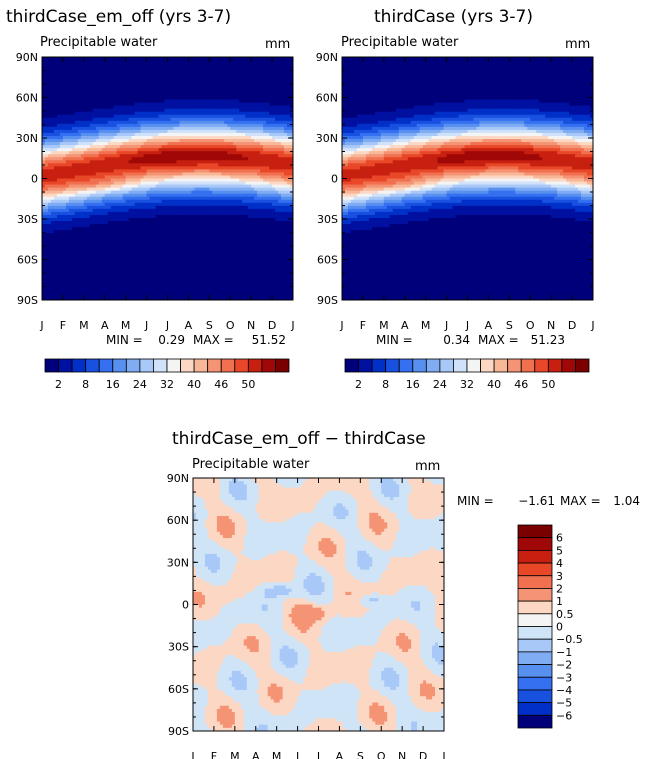 The height and width of the screenshot is (759, 646). Describe the element at coordinates (564, 677) in the screenshot. I see `colorbar-label: −3` at that location.